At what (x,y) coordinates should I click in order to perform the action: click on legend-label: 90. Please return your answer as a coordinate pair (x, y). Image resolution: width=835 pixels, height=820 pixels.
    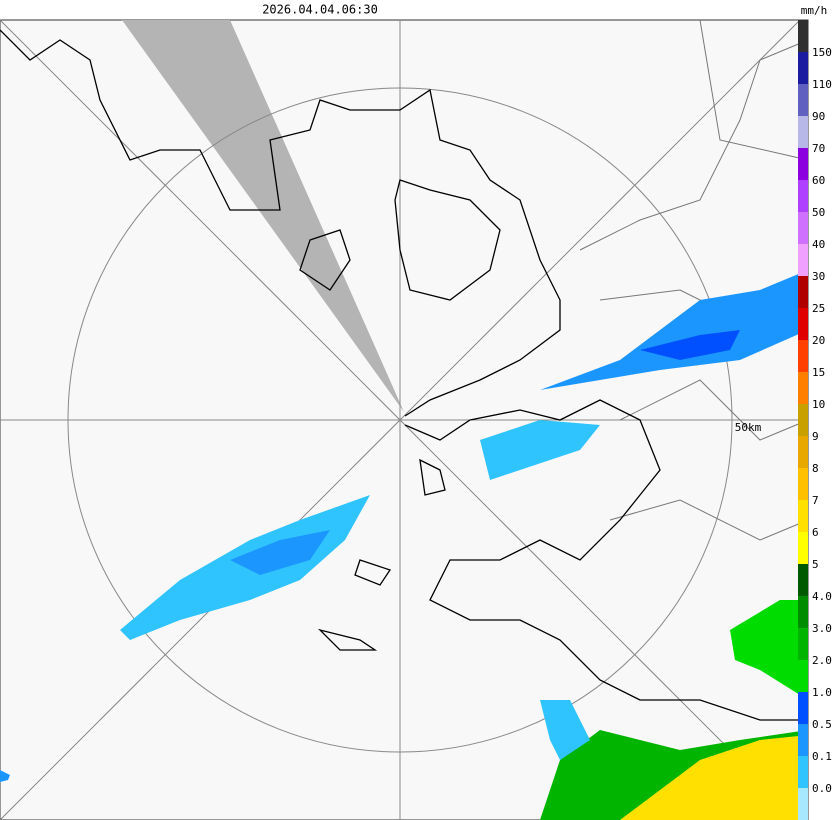
    Looking at the image, I should click on (818, 116).